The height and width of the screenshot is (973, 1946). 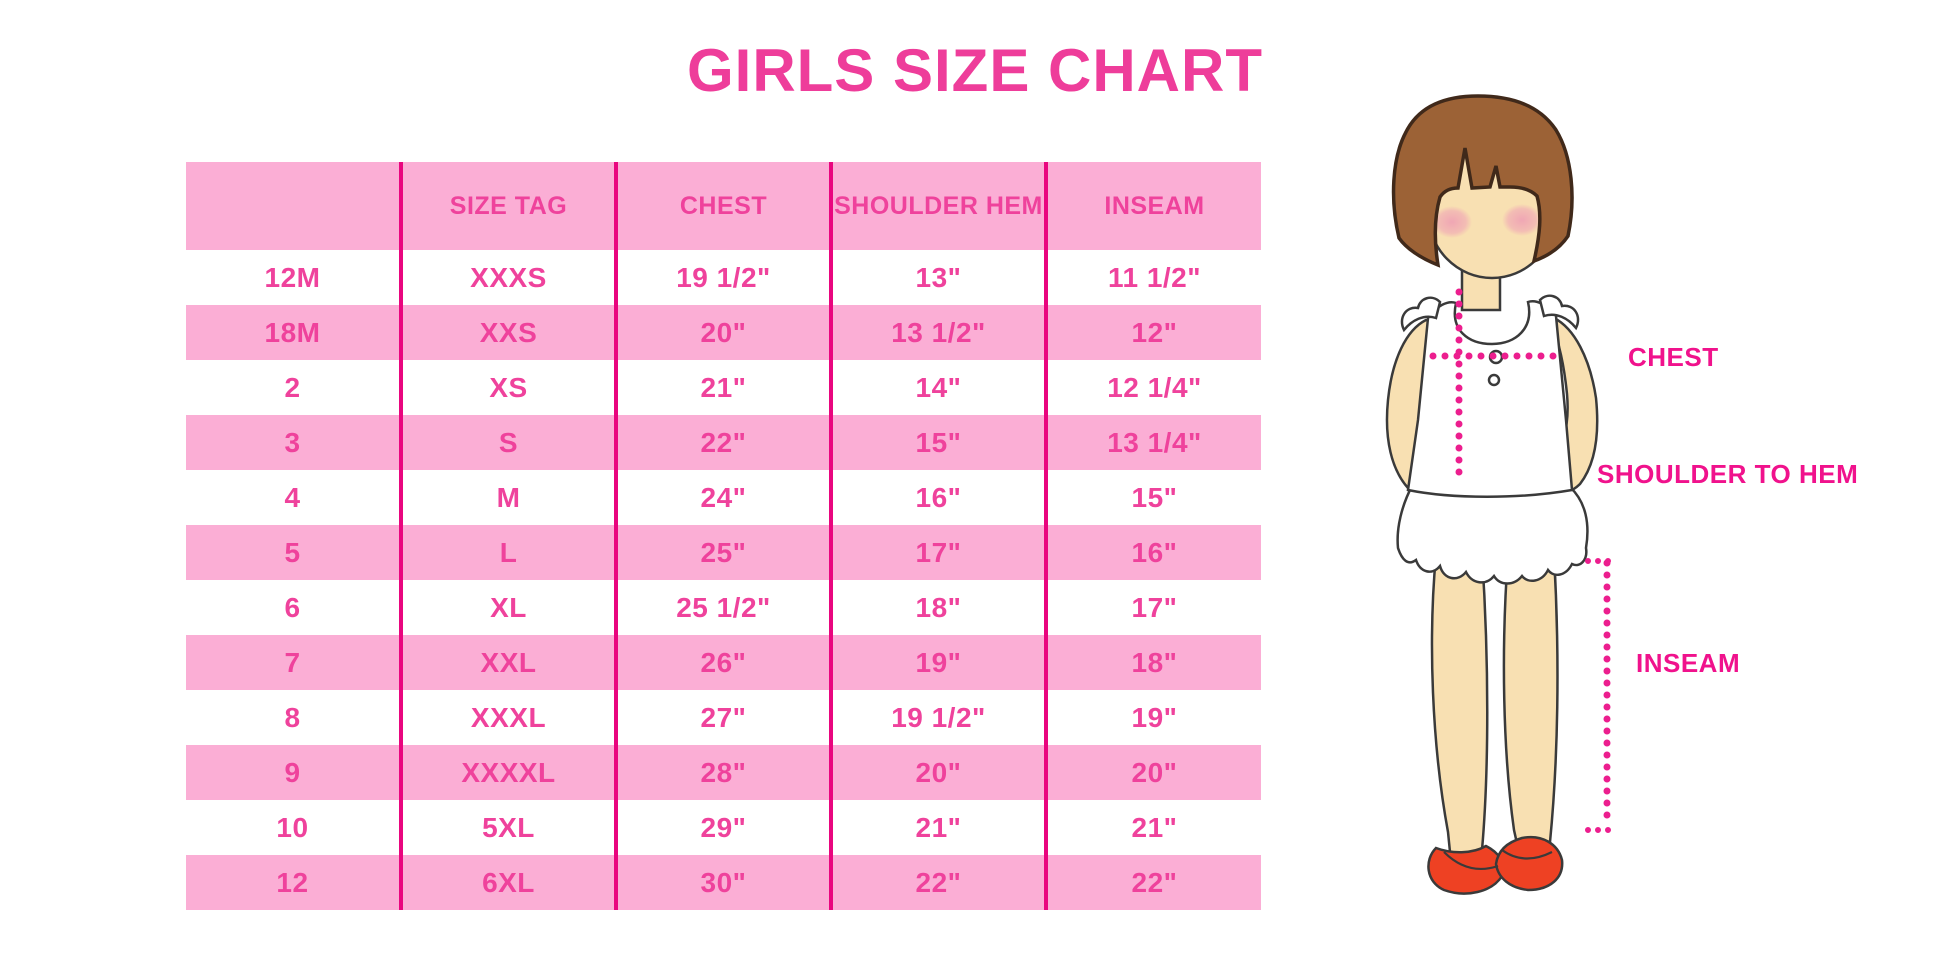 I want to click on table-cell: 11 1/2", so click(x=1152, y=277).